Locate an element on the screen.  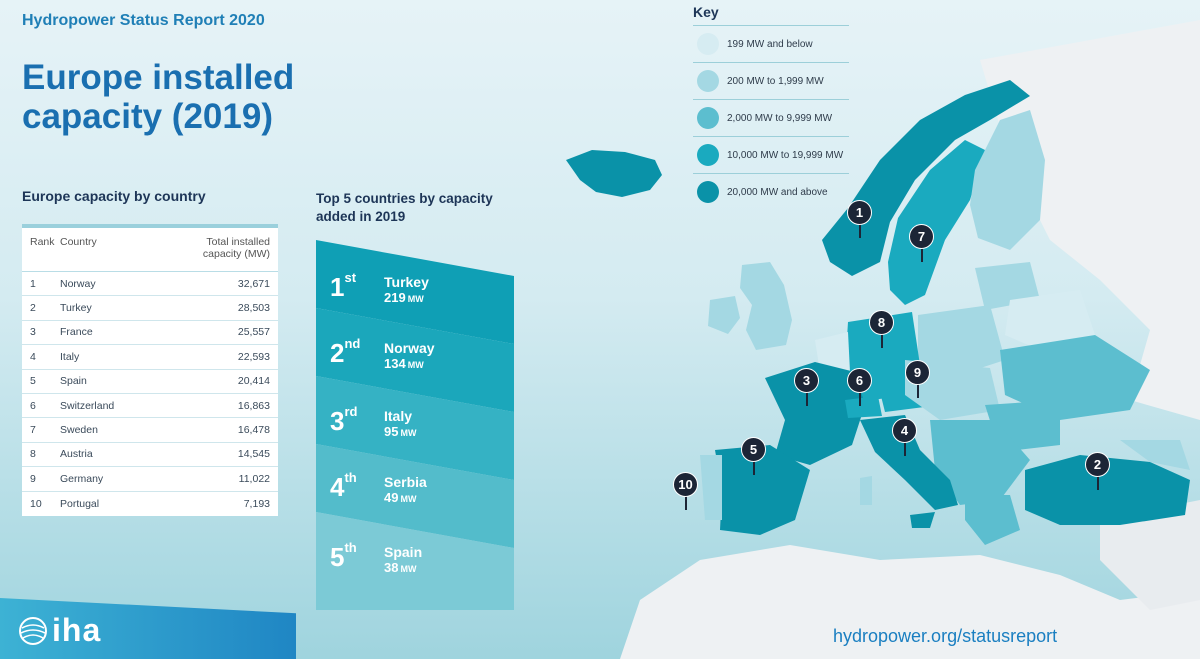
rank-country: Spain is located at coordinates (403, 552).